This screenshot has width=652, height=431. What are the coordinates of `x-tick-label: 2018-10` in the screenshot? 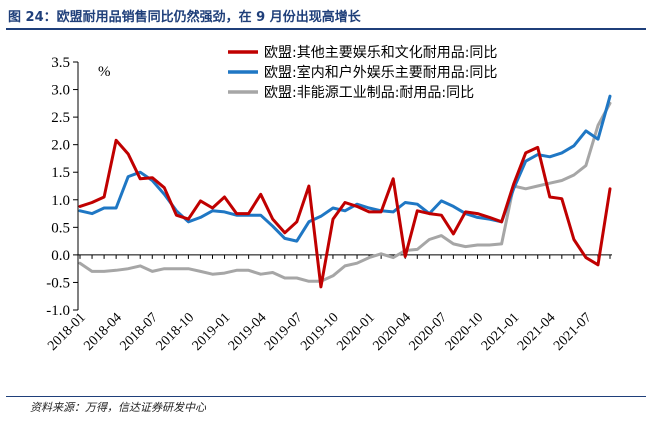 It's located at (176, 332).